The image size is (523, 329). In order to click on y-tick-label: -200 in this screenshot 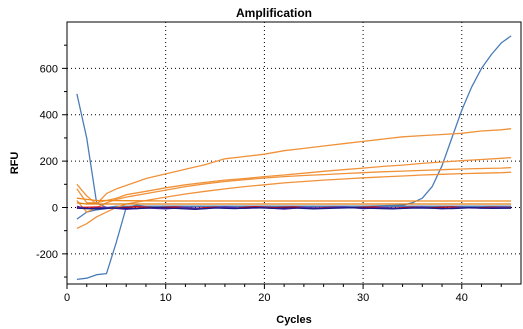, I will do `click(47, 255)`.